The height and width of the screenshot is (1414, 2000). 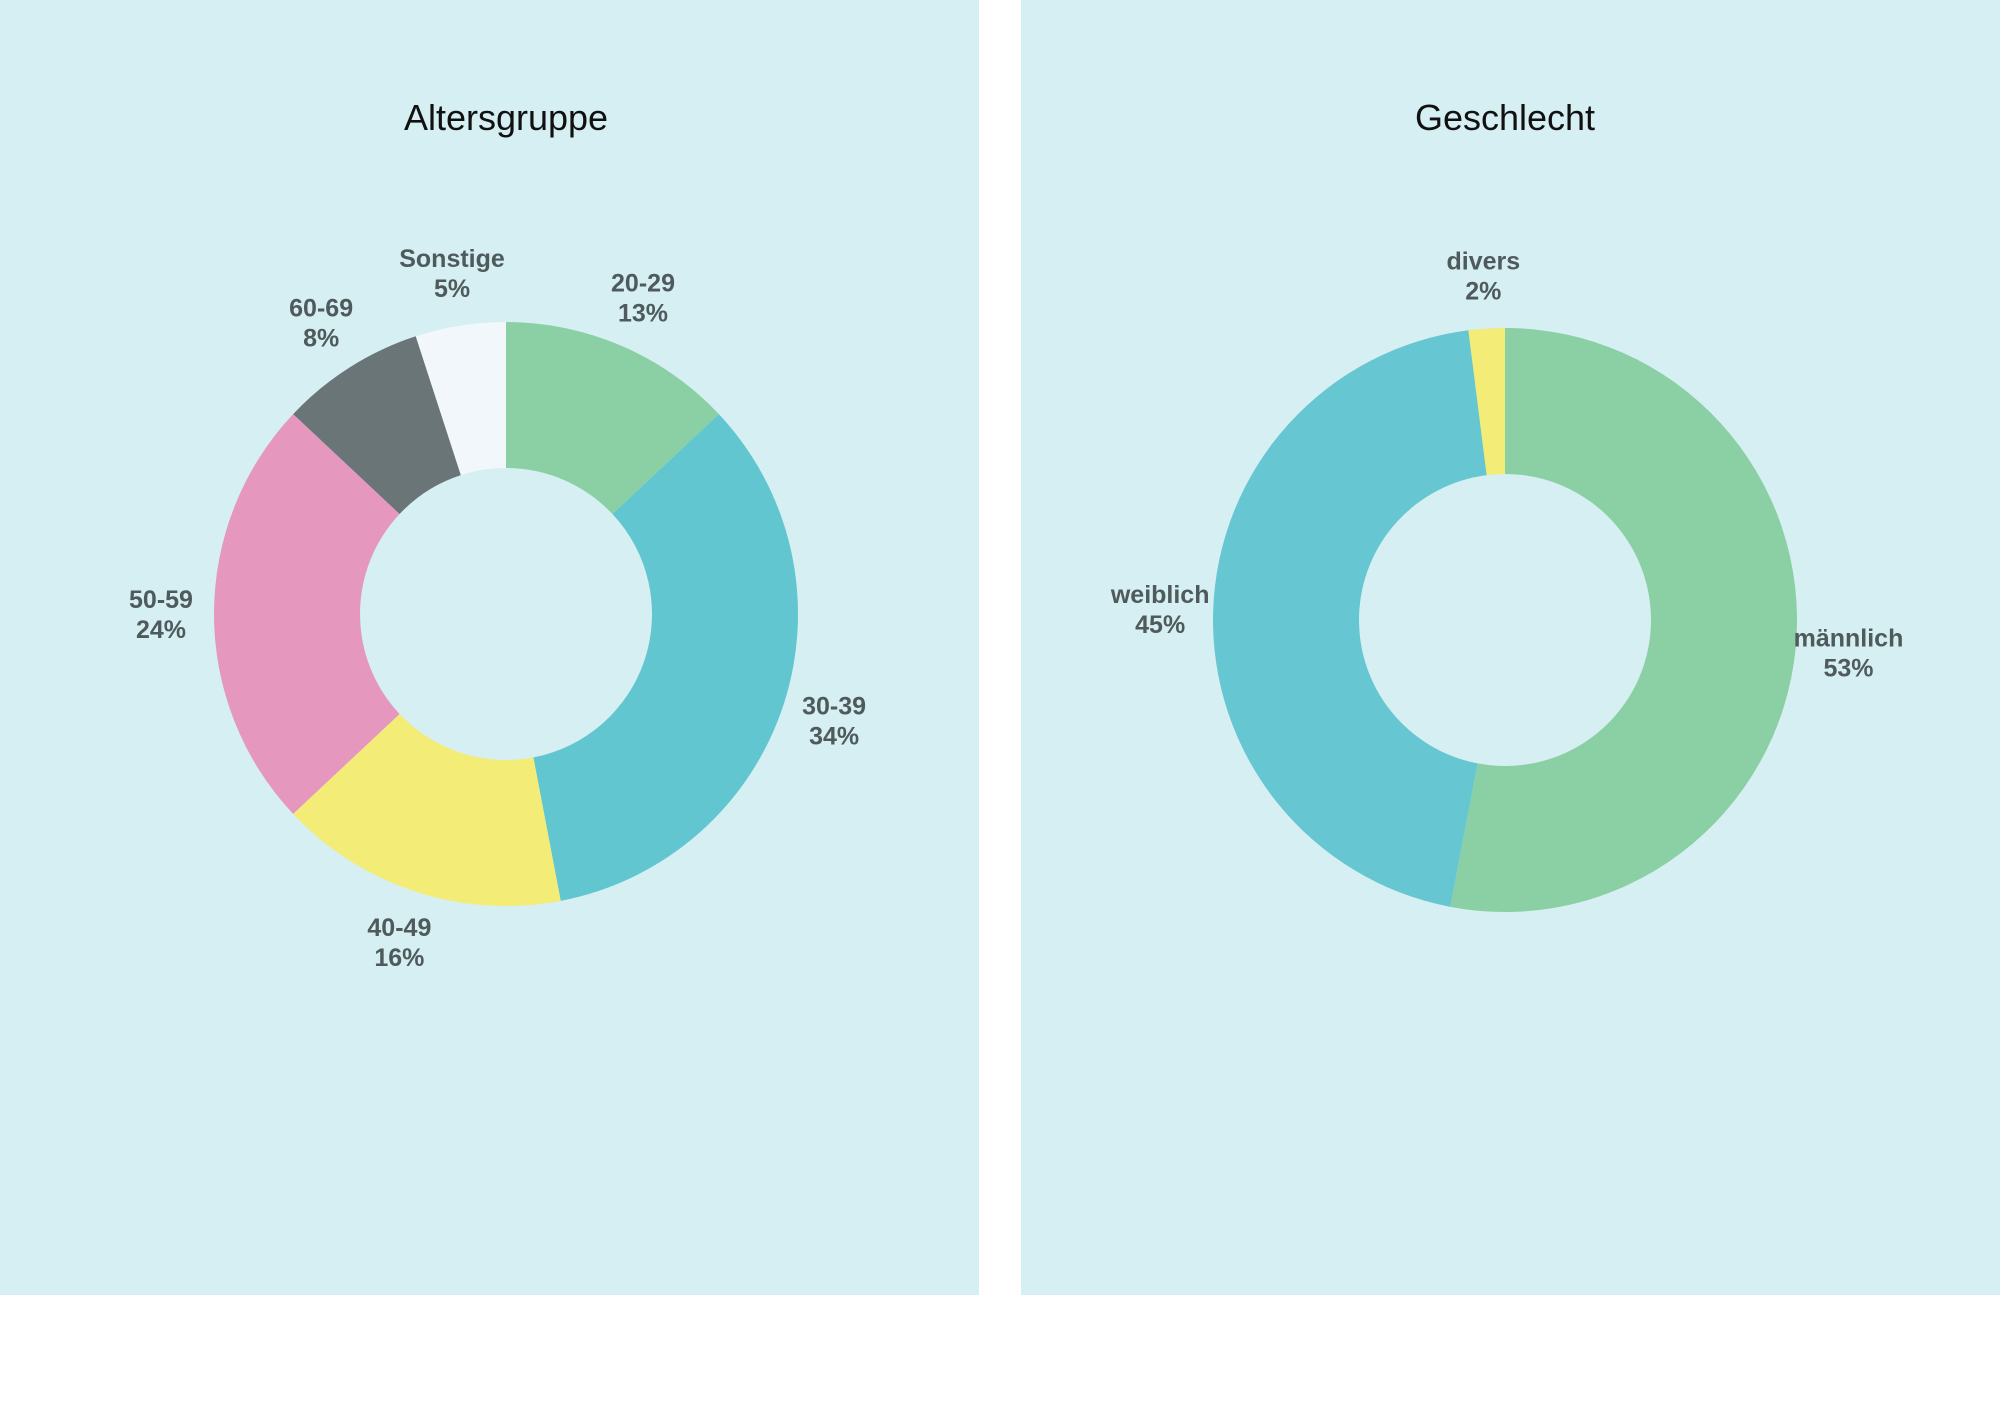 What do you see at coordinates (506, 117) in the screenshot?
I see `chart-title: Altersgruppe` at bounding box center [506, 117].